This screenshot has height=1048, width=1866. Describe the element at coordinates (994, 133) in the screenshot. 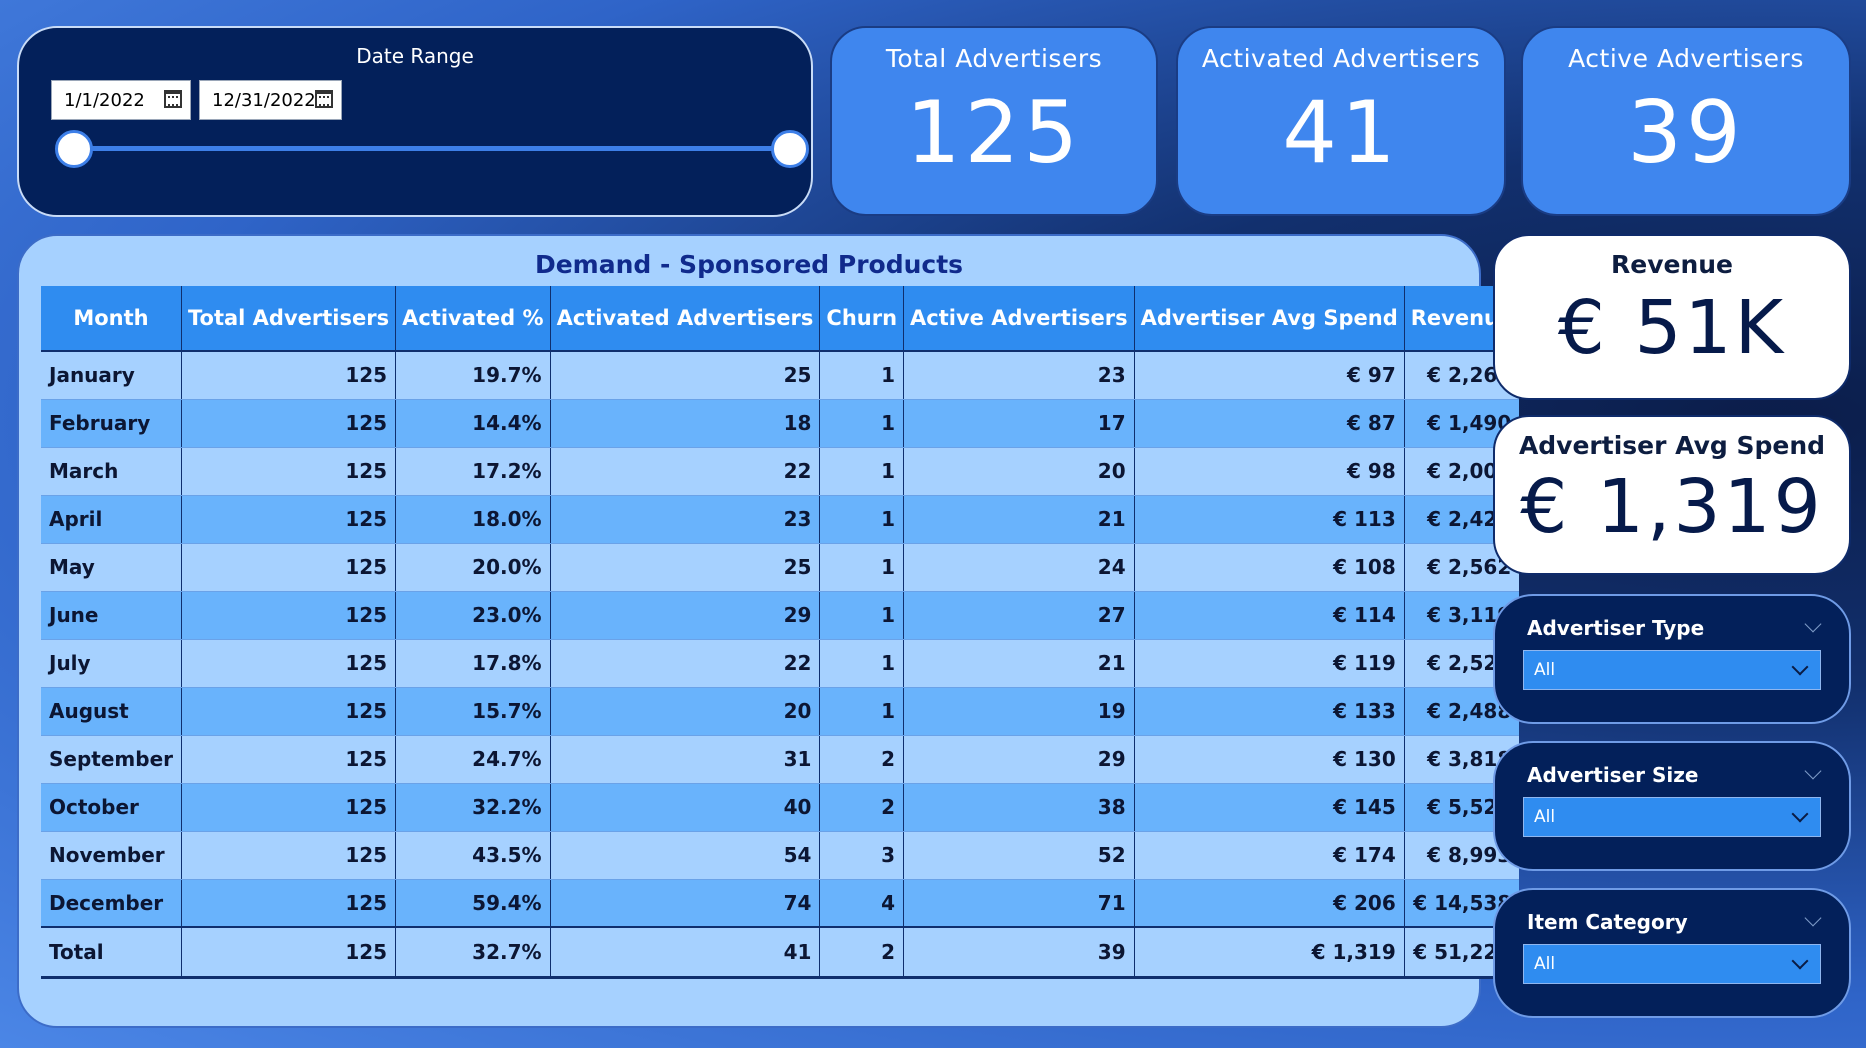

I see `kpi-value: 125` at that location.